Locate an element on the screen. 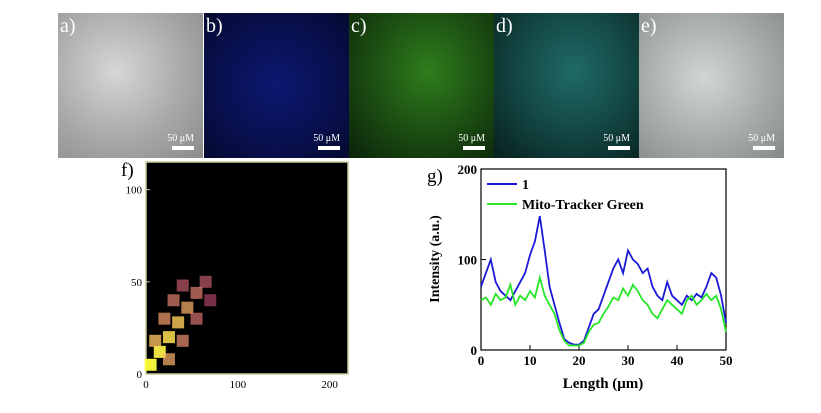 Image resolution: width=821 pixels, height=413 pixels. panel-e-overlay: e) 50 μM is located at coordinates (711, 85).